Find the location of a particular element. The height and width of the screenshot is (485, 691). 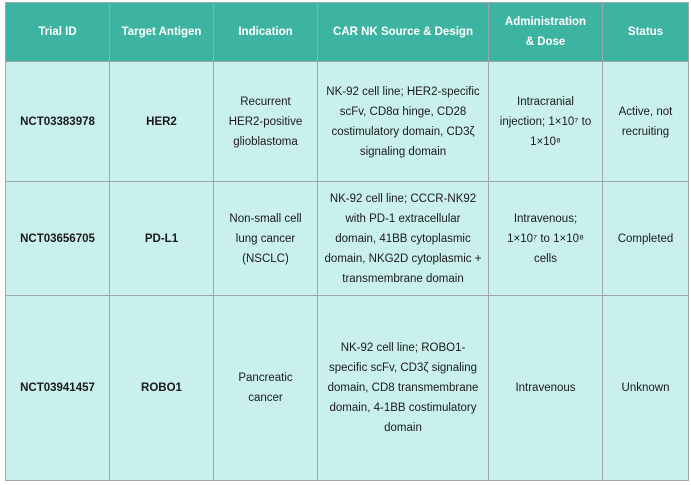

administration-cell: Intravenous; 1×10⁷ to 1×10⁸ cells is located at coordinates (545, 238).